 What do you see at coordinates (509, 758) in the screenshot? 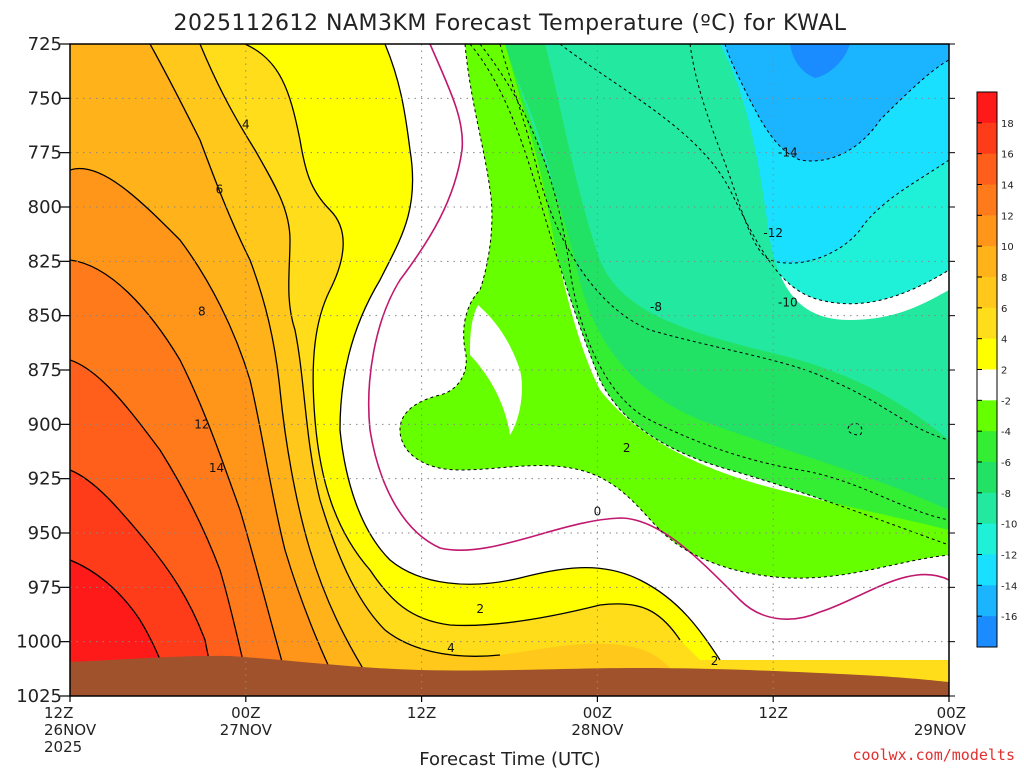
I see `x-axis-label: Forecast Time (UTC)` at bounding box center [509, 758].